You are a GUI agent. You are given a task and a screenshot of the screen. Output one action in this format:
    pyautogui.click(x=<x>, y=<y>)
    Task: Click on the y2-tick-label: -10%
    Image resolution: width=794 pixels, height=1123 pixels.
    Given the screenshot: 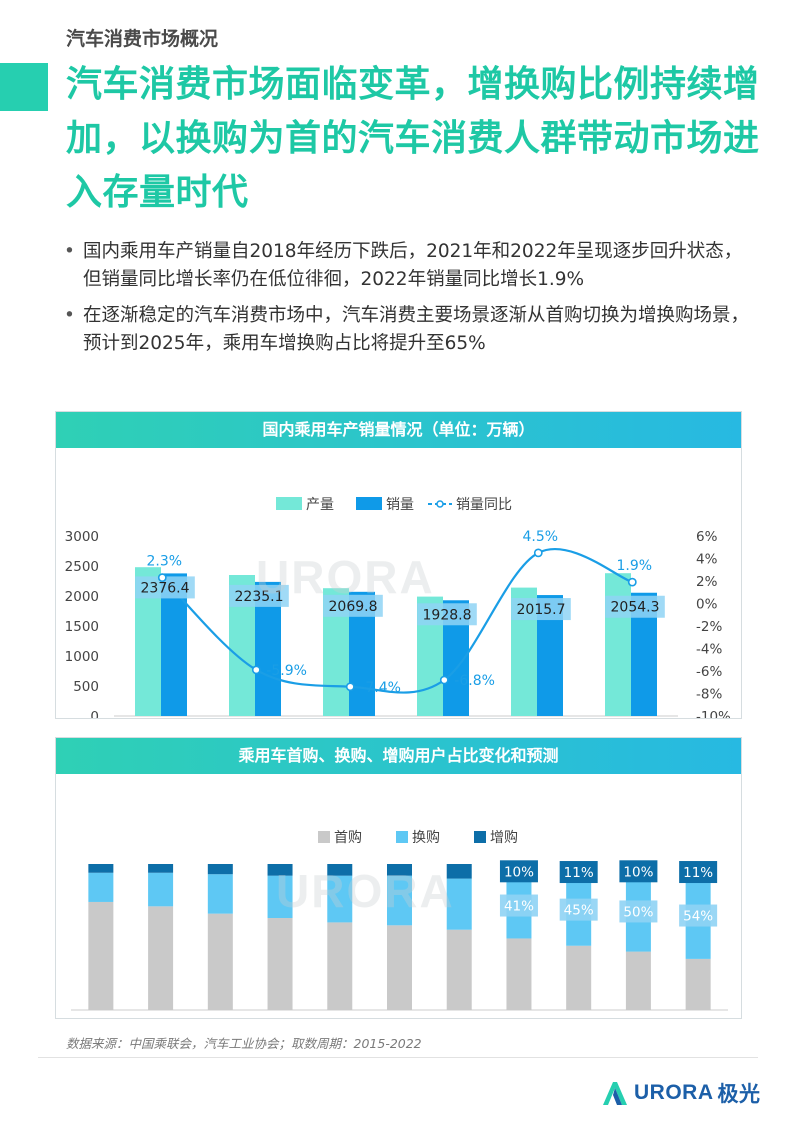 What is the action you would take?
    pyautogui.click(x=713, y=713)
    